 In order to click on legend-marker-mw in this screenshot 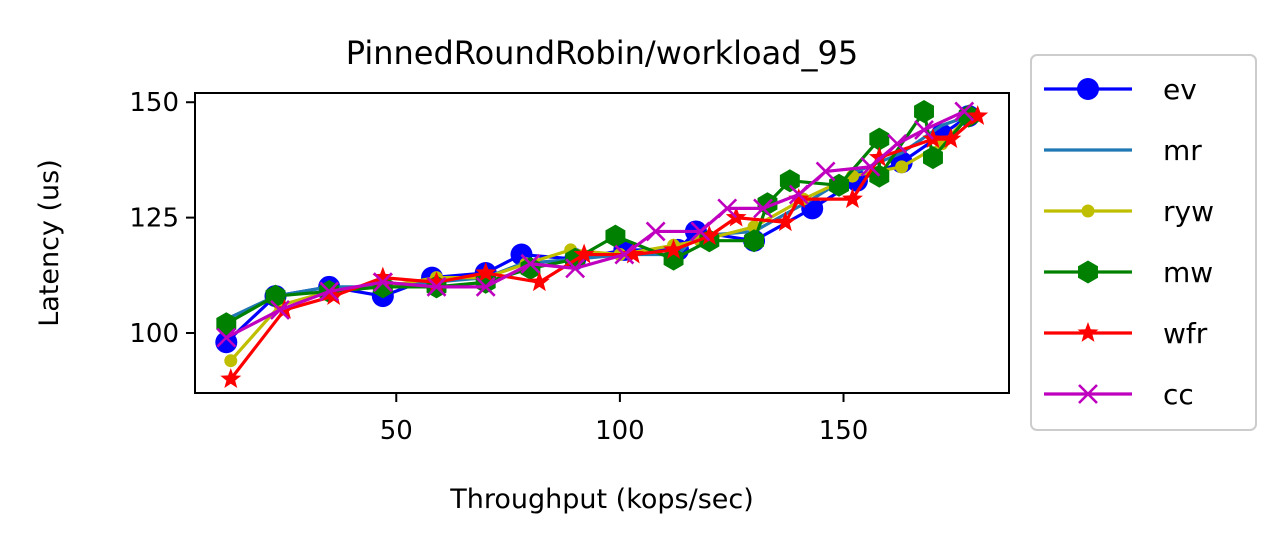, I will do `click(1088, 272)`.